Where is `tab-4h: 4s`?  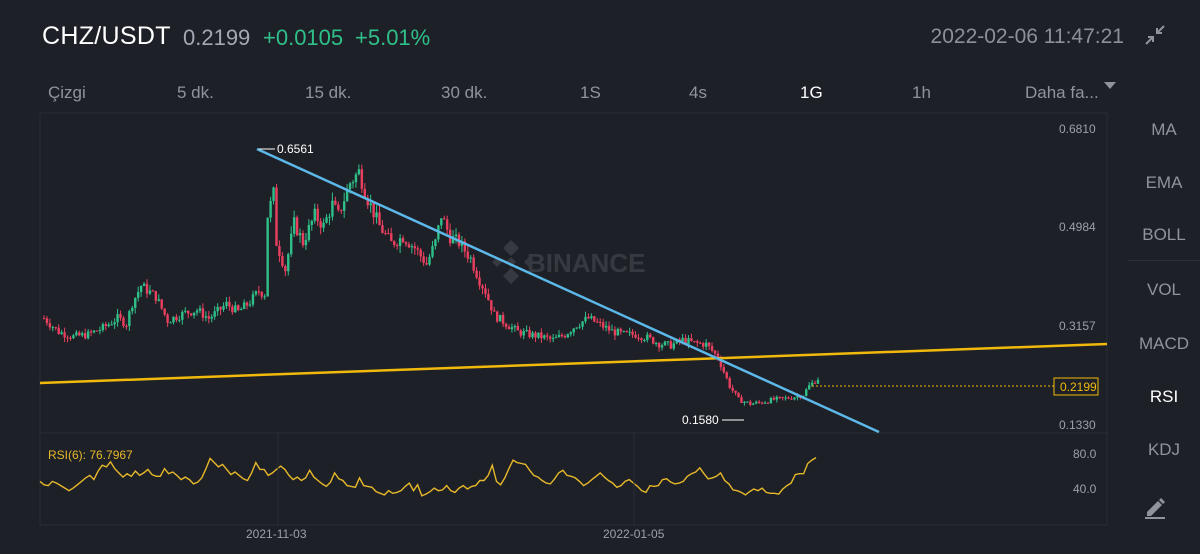
tab-4h: 4s is located at coordinates (698, 92).